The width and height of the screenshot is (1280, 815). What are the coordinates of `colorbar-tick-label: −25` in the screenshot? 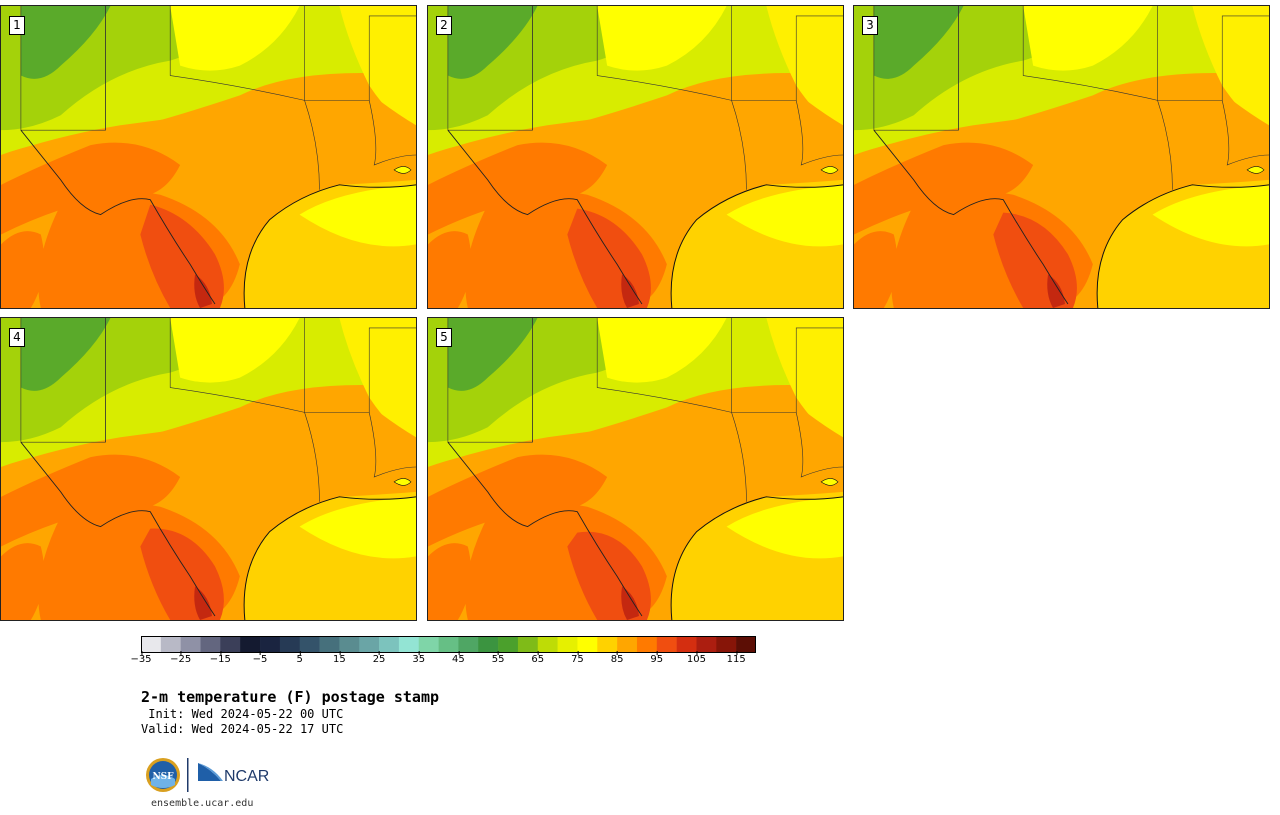 It's located at (181, 658).